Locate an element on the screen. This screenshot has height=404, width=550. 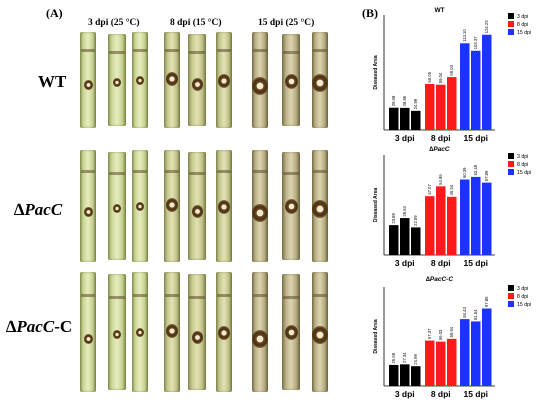
row-label-wt-text: WT is located at coordinates (52, 81).